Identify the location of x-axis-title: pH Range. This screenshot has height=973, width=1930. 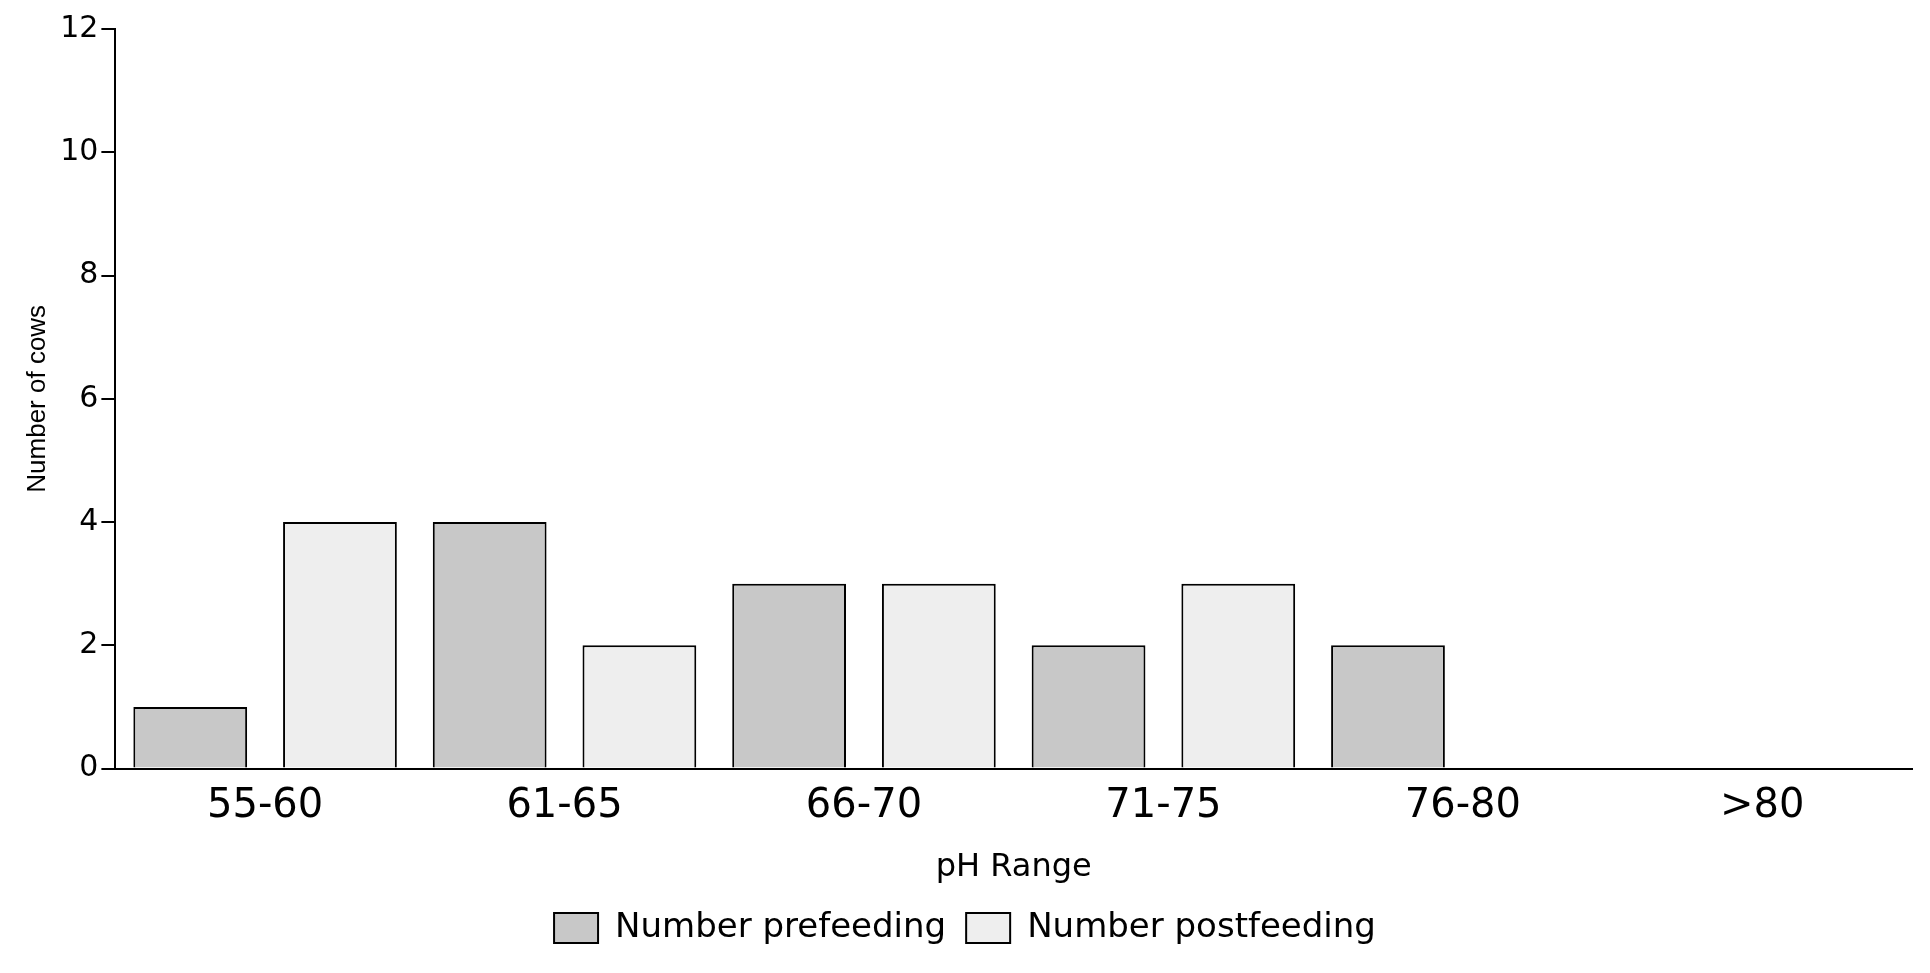
(1013, 865).